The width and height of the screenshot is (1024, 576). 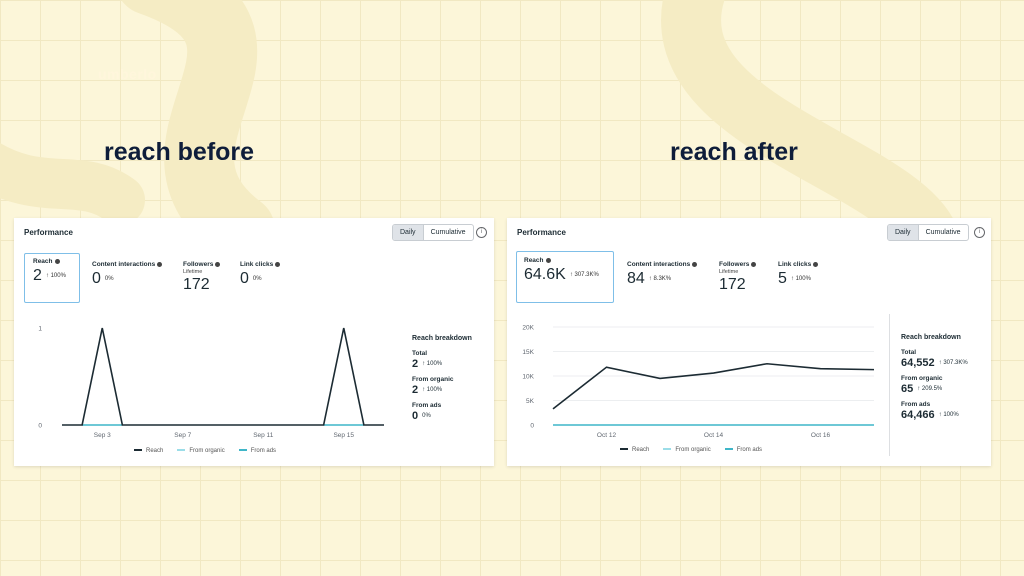 What do you see at coordinates (584, 274) in the screenshot?
I see `metric-change: ↑ 307.3K%` at bounding box center [584, 274].